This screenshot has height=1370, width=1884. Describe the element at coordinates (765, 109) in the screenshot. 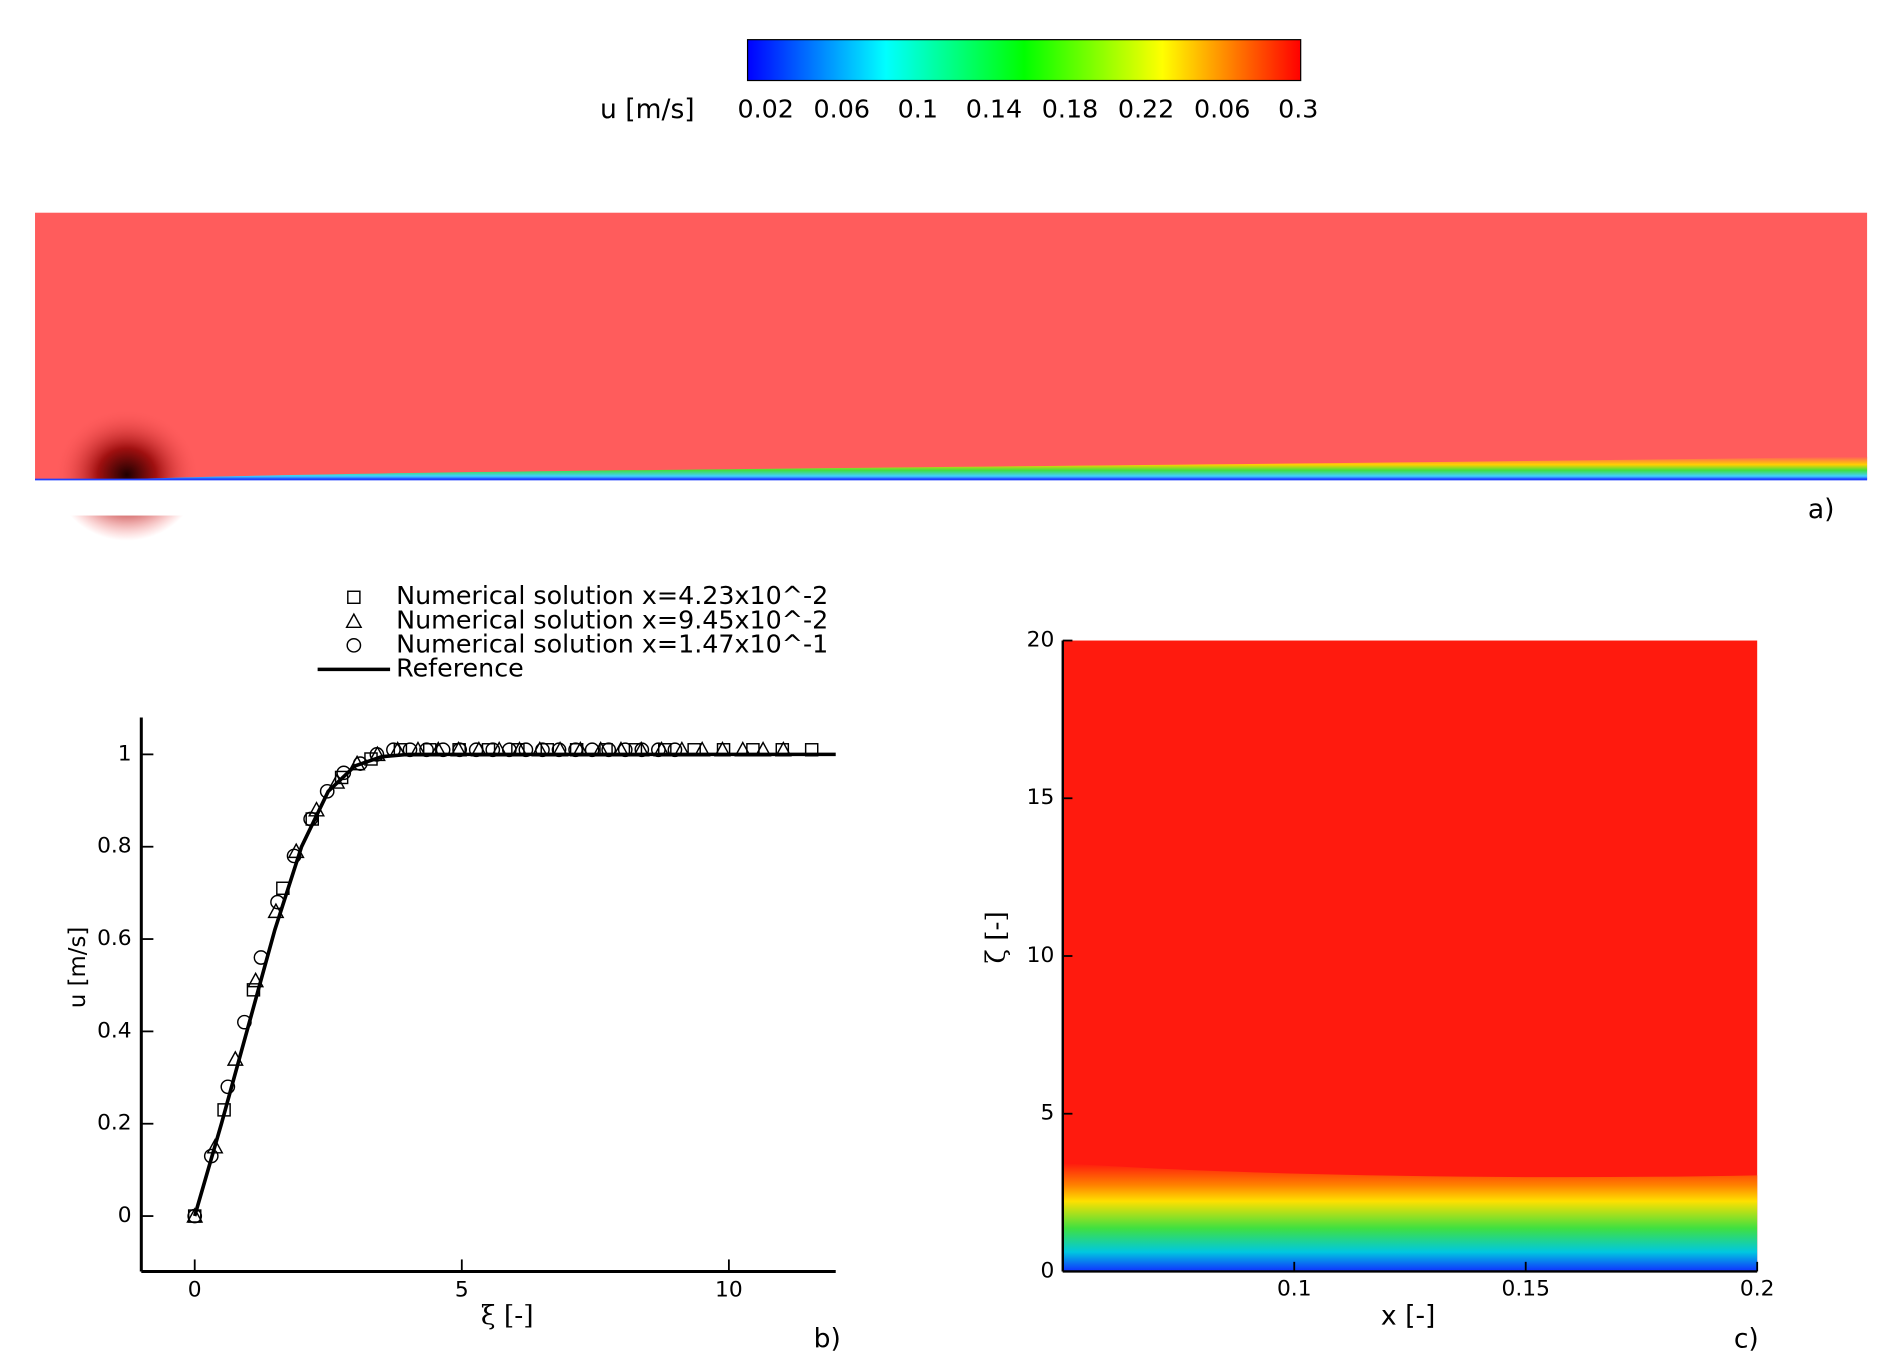

I see `colorbar-tick-label: 0.02` at that location.